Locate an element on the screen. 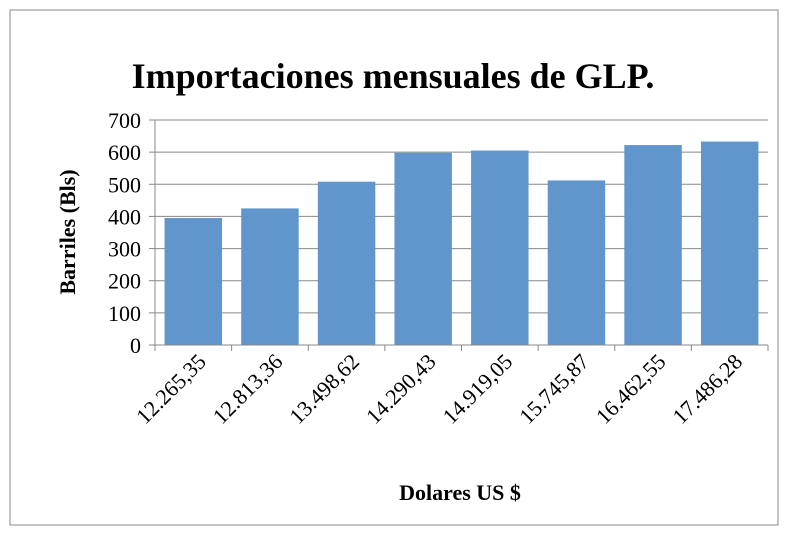  y-tick-label: 700 is located at coordinates (124, 120).